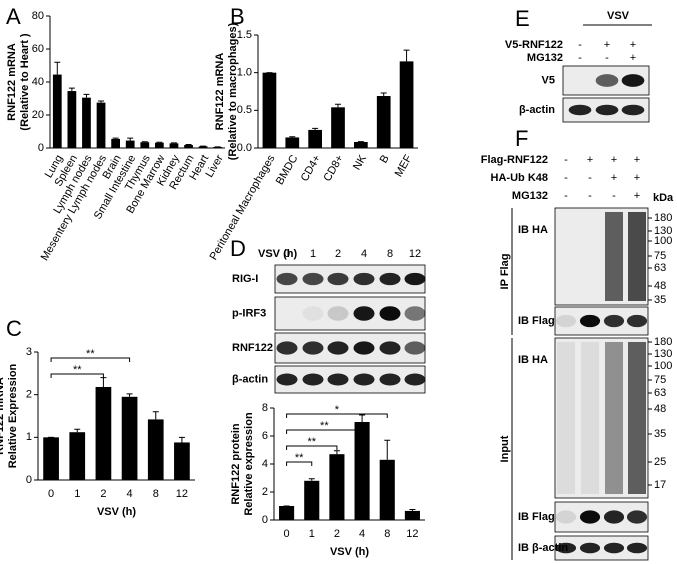 This screenshot has height=564, width=677. What do you see at coordinates (116, 512) in the screenshot?
I see `x-axis-label: VSV (h)` at bounding box center [116, 512].